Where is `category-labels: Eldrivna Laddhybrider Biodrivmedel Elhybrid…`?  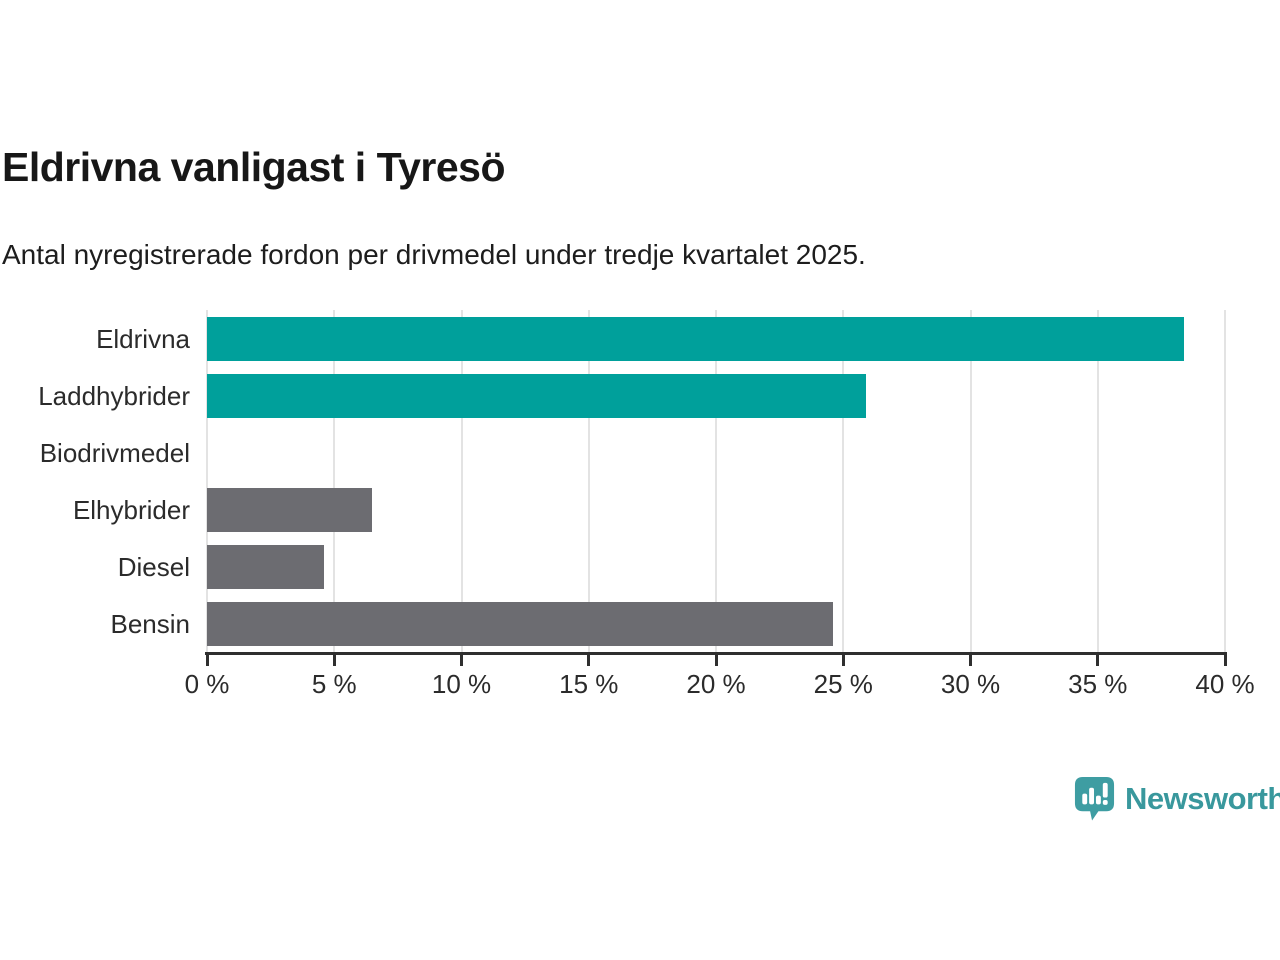
category-labels: Eldrivna Laddhybrider Biodrivmedel Elhybrid… is located at coordinates (95, 481).